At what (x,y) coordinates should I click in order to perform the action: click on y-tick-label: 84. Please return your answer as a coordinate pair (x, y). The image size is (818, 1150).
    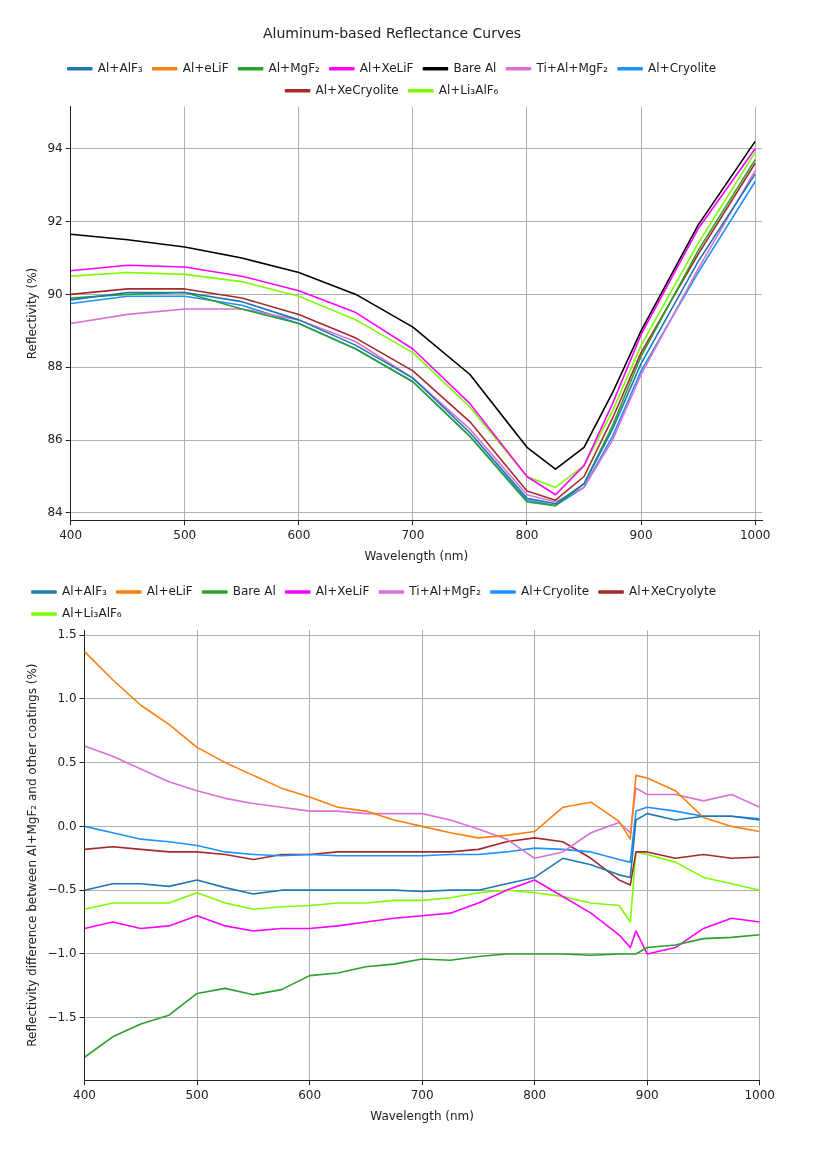
    Looking at the image, I should click on (55, 512).